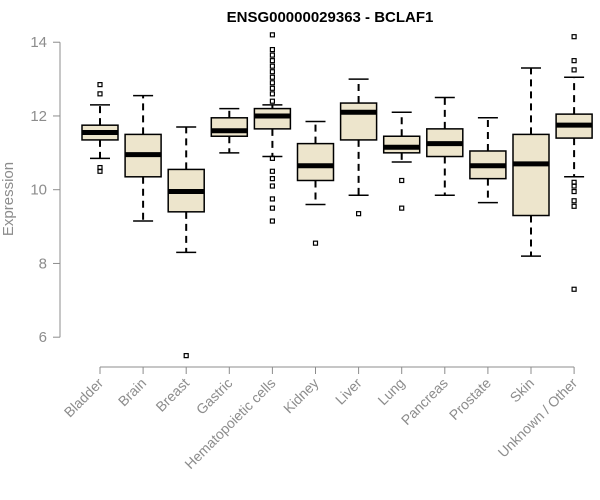 The image size is (600, 500). I want to click on y-tick-label: 6, so click(43, 337).